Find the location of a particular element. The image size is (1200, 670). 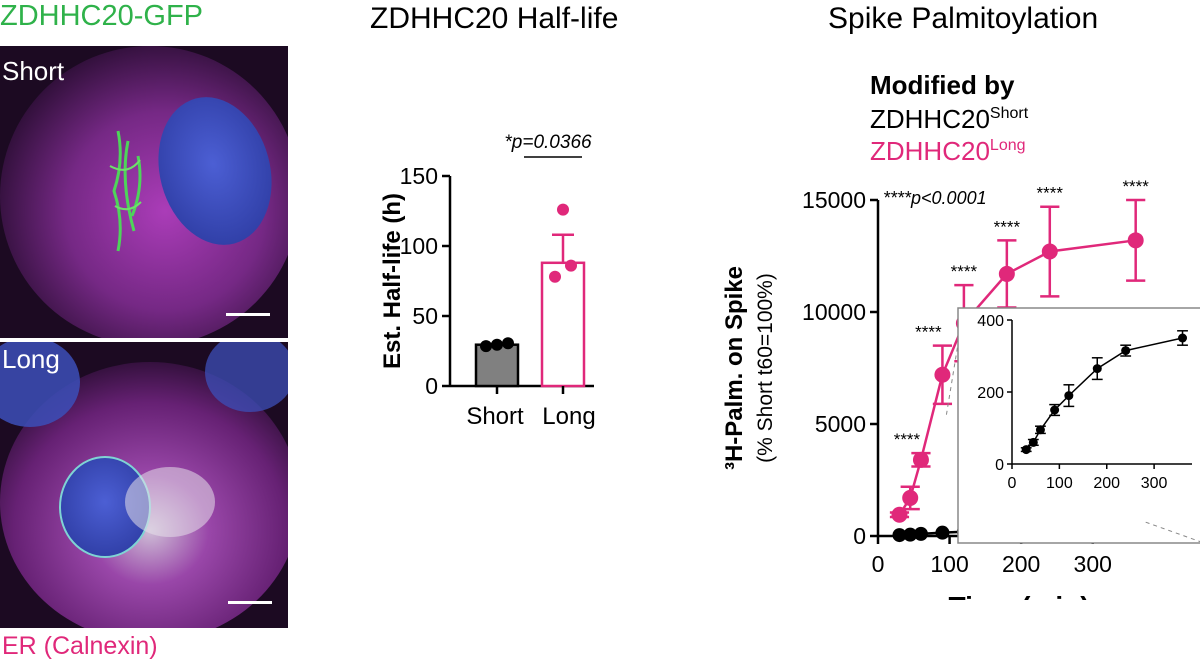

y-tick-label: 50 is located at coordinates (425, 316).